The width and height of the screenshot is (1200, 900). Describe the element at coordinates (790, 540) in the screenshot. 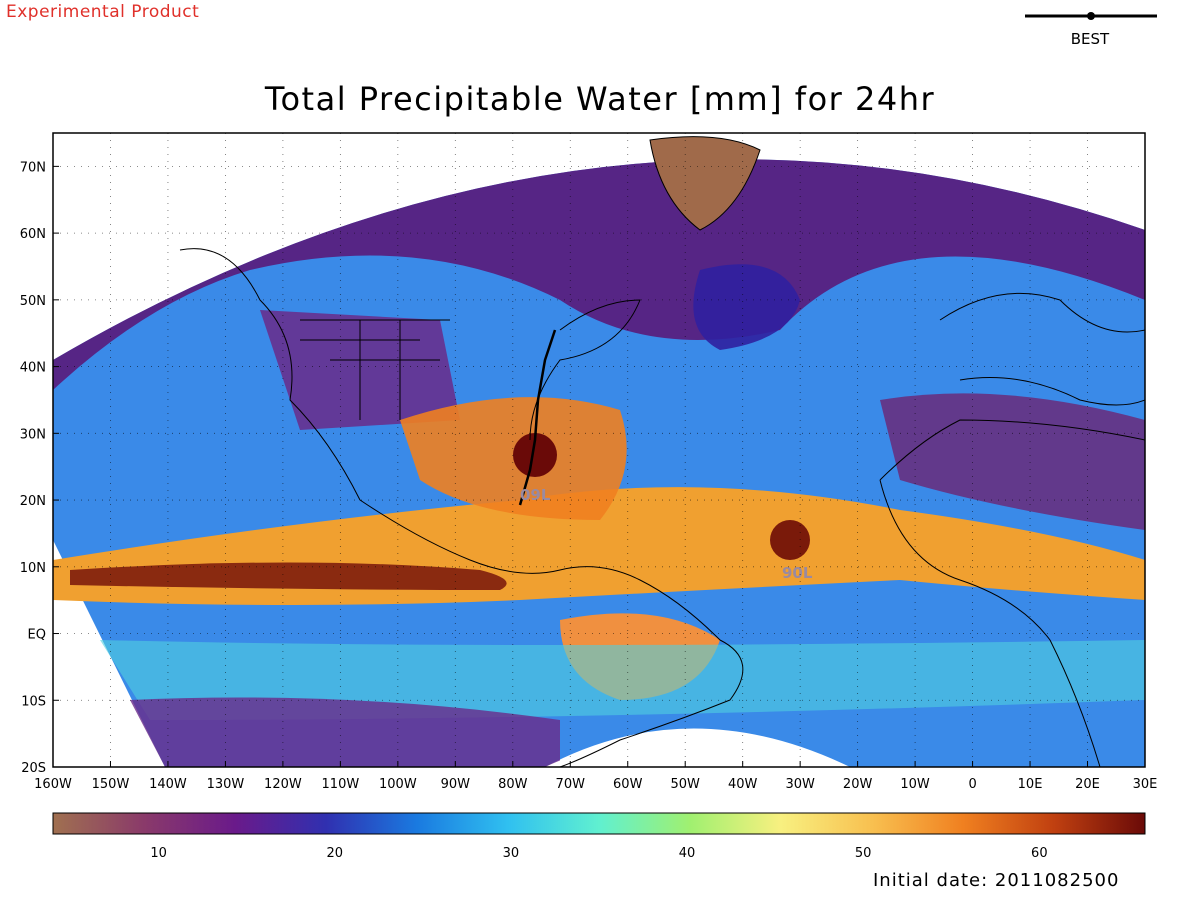

I see `atlantic-disturbance` at that location.